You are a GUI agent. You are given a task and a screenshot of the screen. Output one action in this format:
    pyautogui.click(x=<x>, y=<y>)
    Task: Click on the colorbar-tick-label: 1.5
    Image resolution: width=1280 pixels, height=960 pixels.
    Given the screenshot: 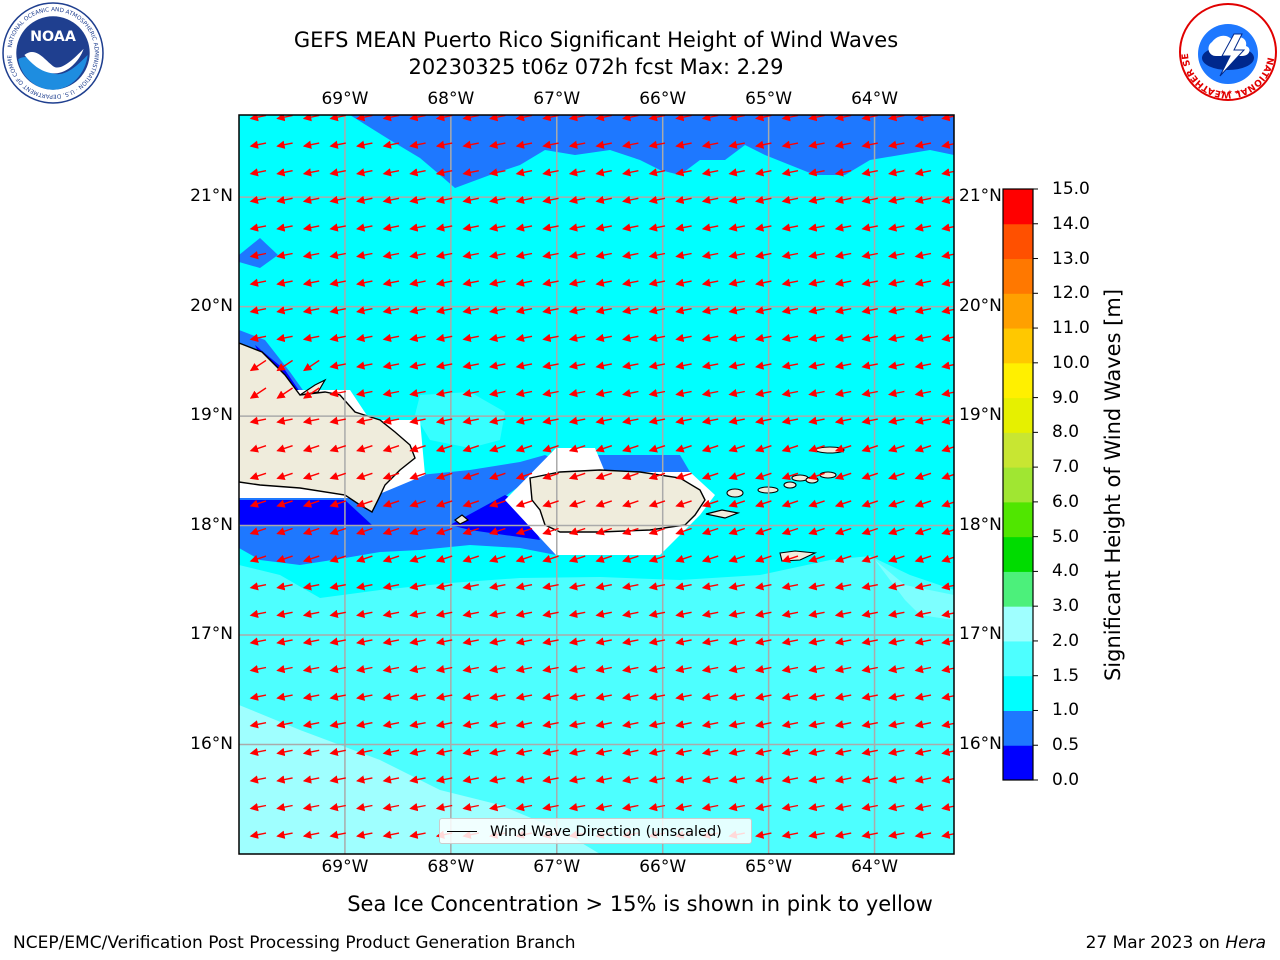 What is the action you would take?
    pyautogui.click(x=1066, y=675)
    